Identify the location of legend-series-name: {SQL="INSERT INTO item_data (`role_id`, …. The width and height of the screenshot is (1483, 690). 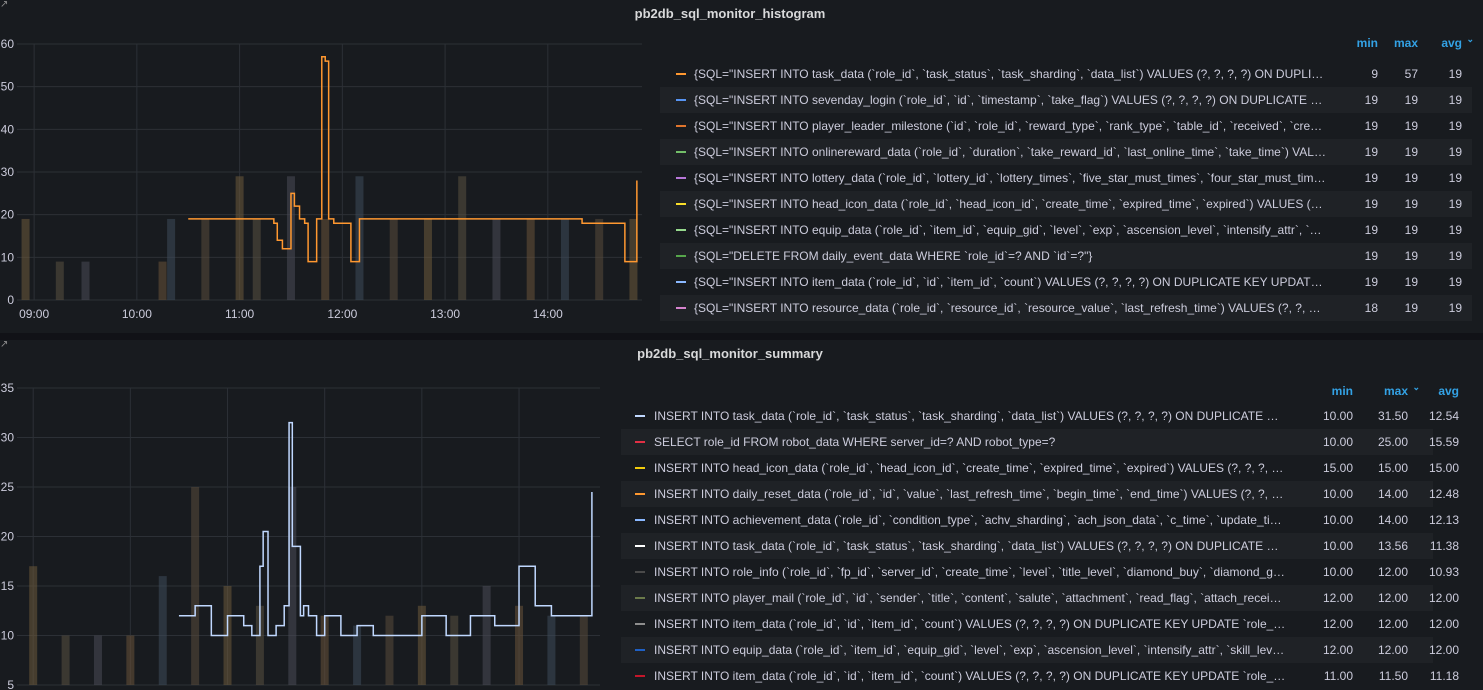
(1010, 282).